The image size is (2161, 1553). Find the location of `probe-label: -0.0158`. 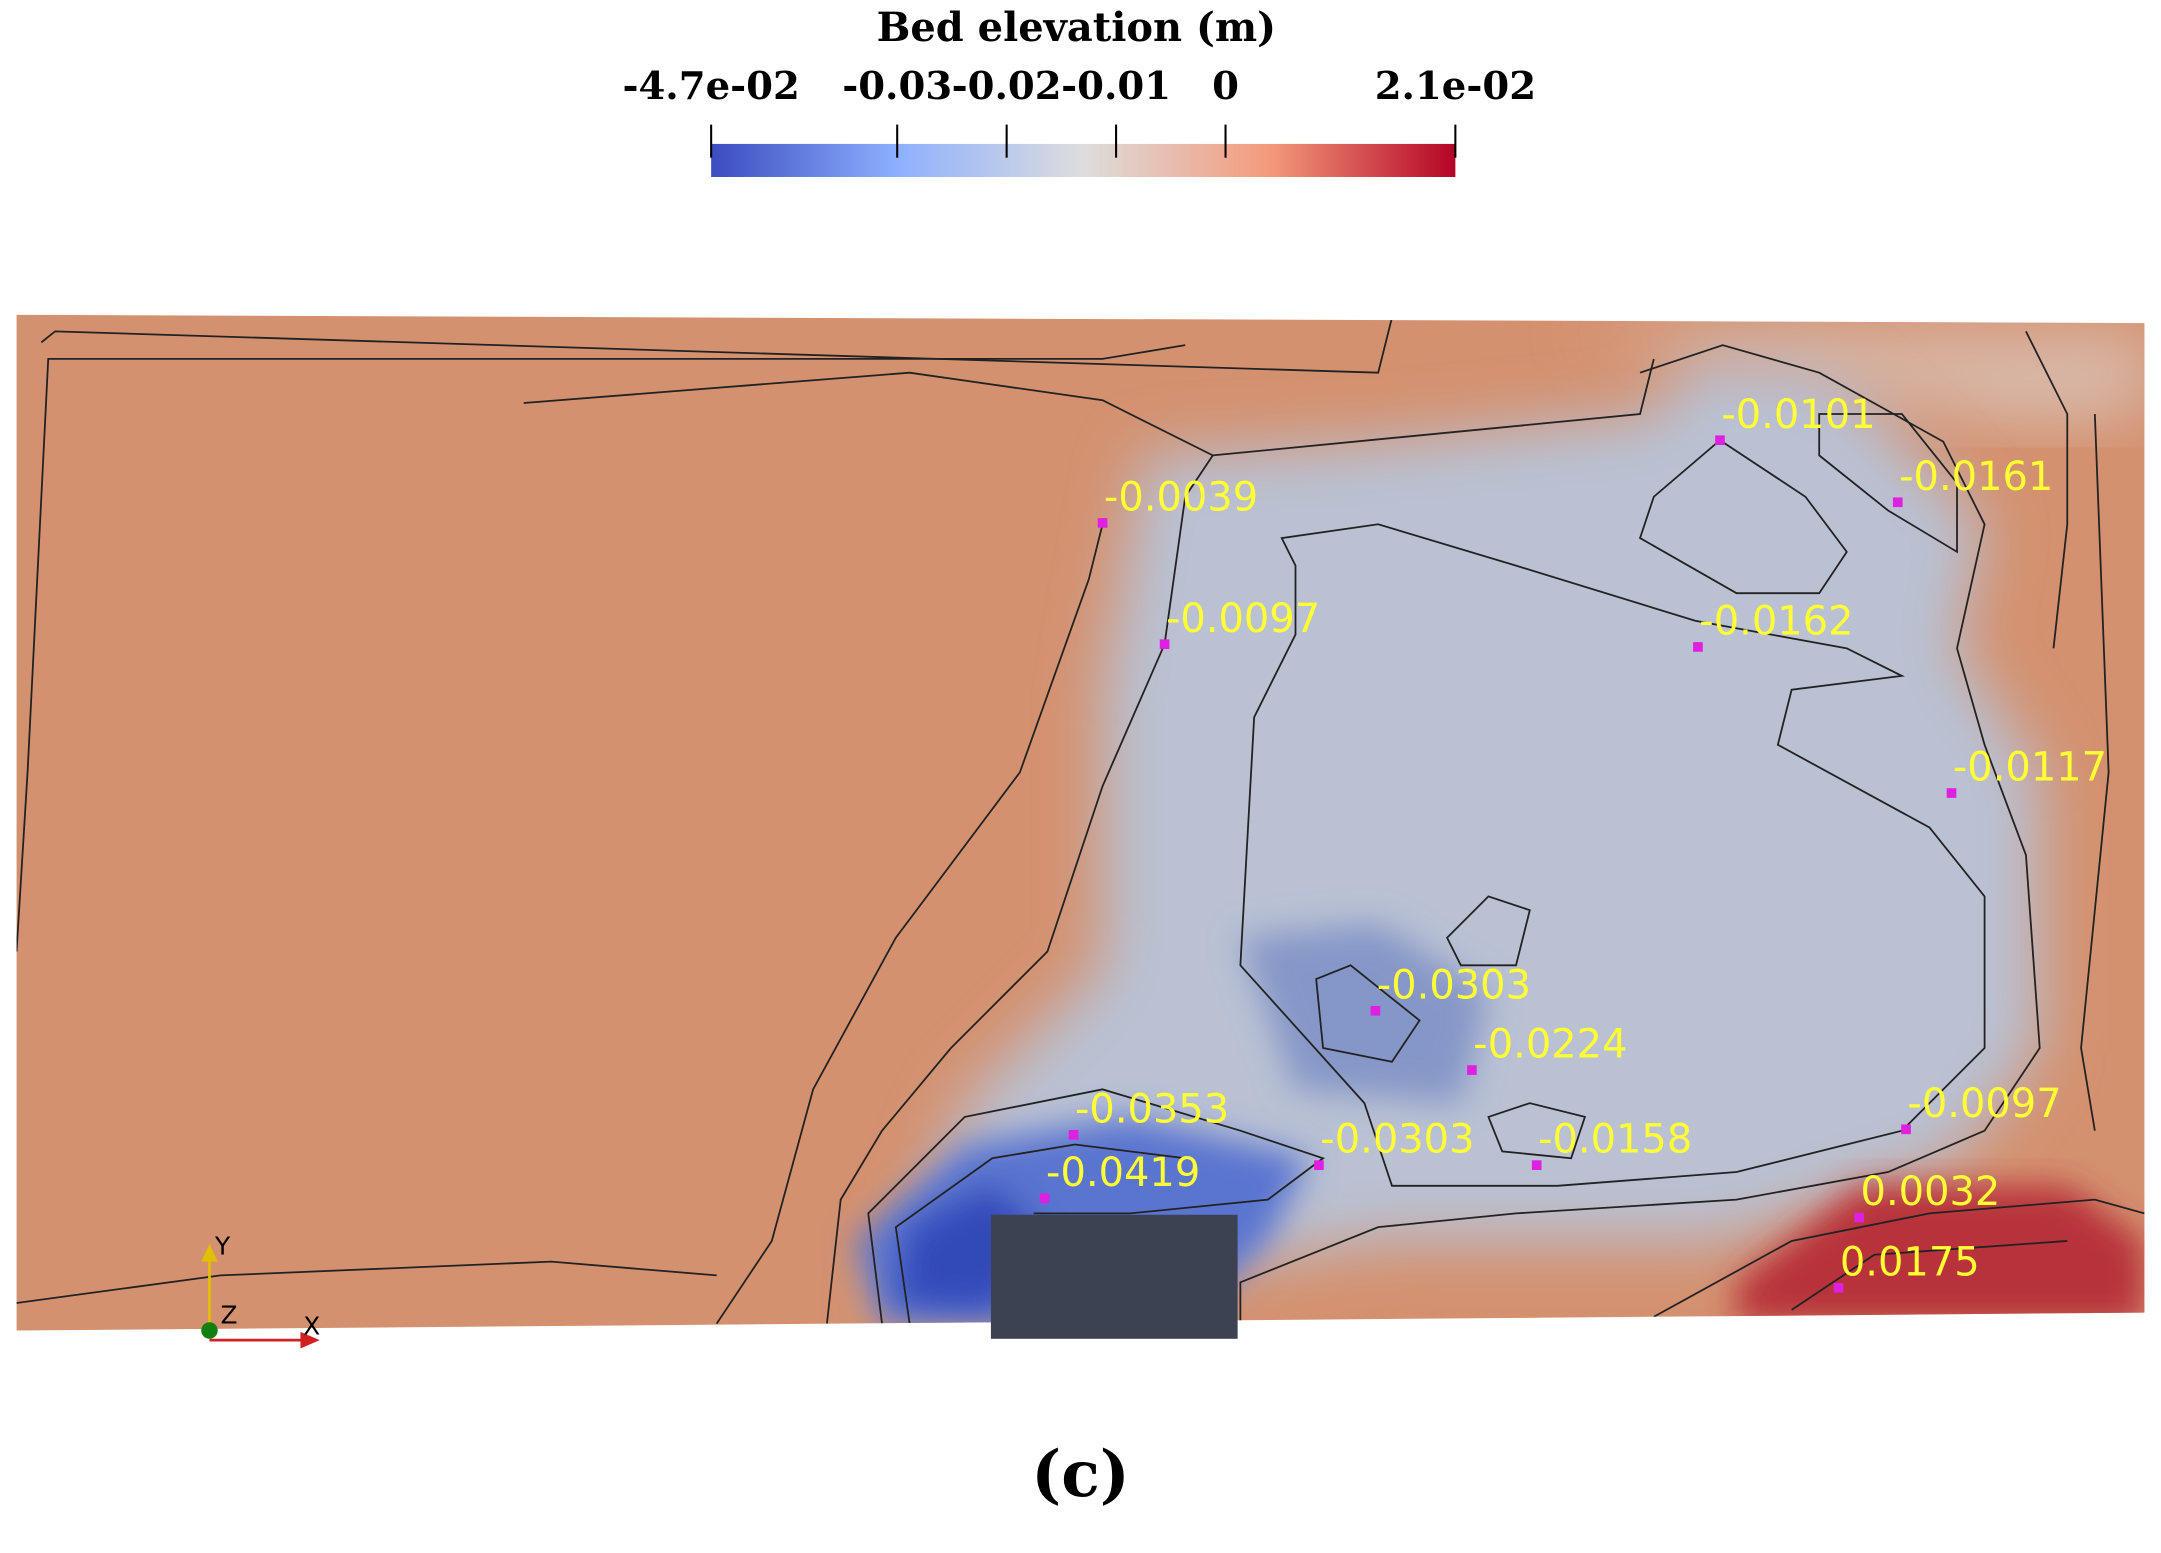

probe-label: -0.0158 is located at coordinates (1615, 1140).